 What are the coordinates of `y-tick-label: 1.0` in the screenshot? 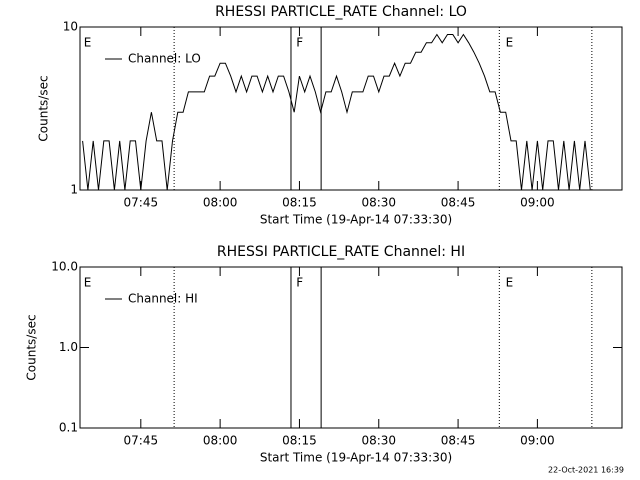 It's located at (68, 347).